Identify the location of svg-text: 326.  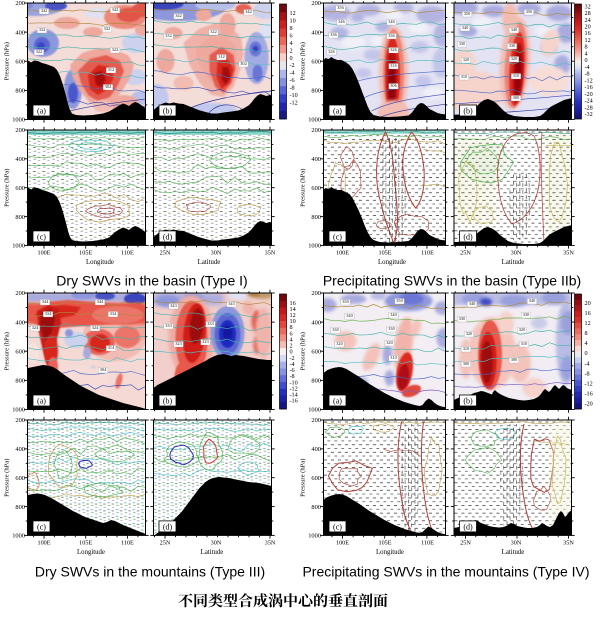
(331, 51).